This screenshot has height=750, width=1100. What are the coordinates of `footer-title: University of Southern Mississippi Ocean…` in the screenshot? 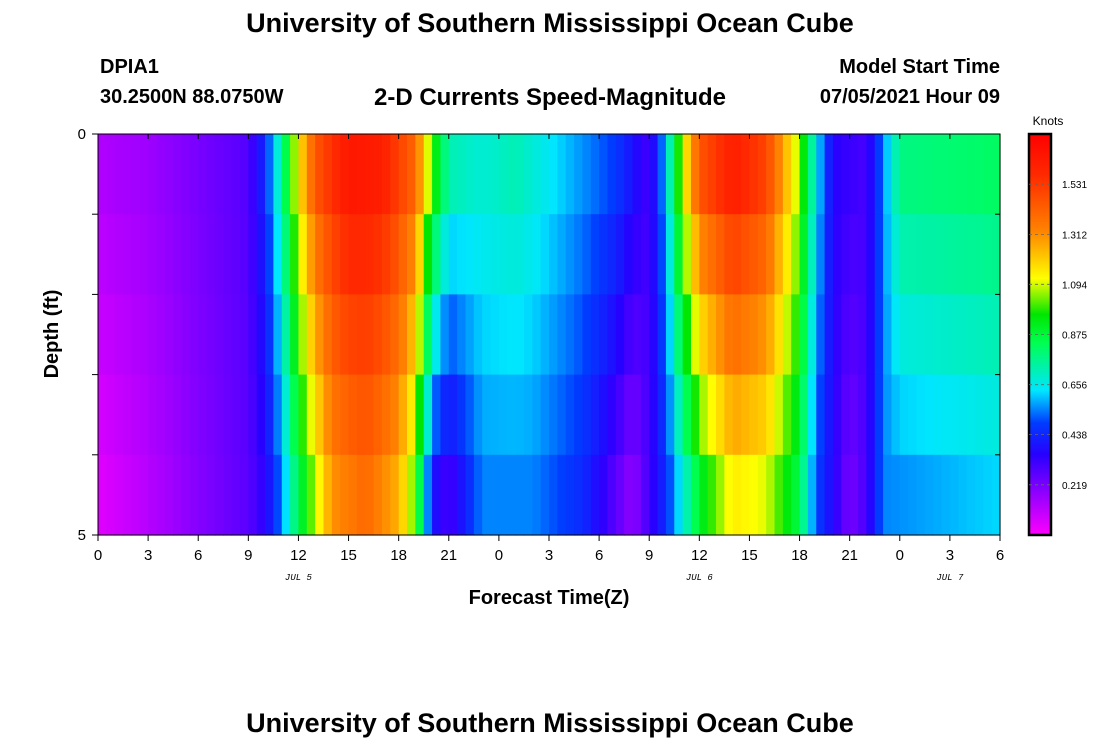 It's located at (550, 723).